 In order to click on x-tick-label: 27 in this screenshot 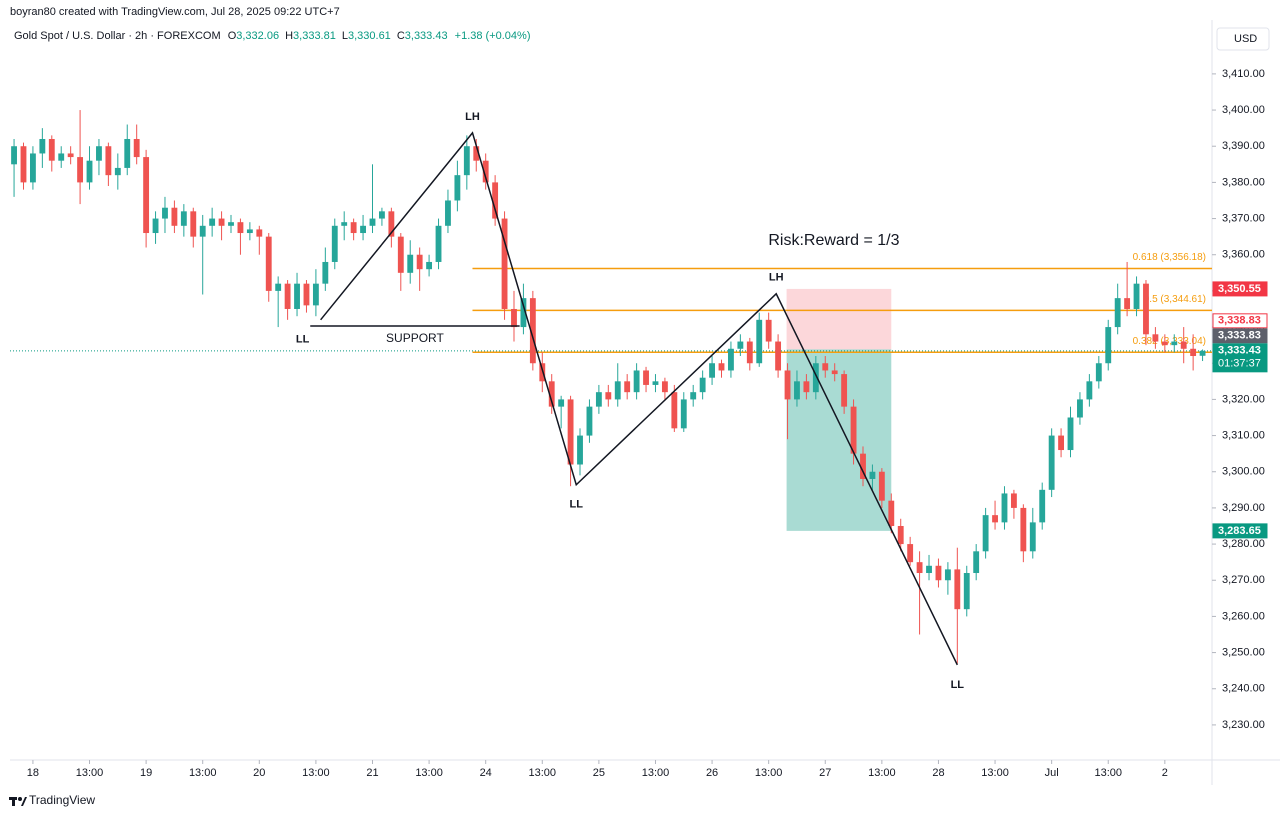, I will do `click(825, 773)`.